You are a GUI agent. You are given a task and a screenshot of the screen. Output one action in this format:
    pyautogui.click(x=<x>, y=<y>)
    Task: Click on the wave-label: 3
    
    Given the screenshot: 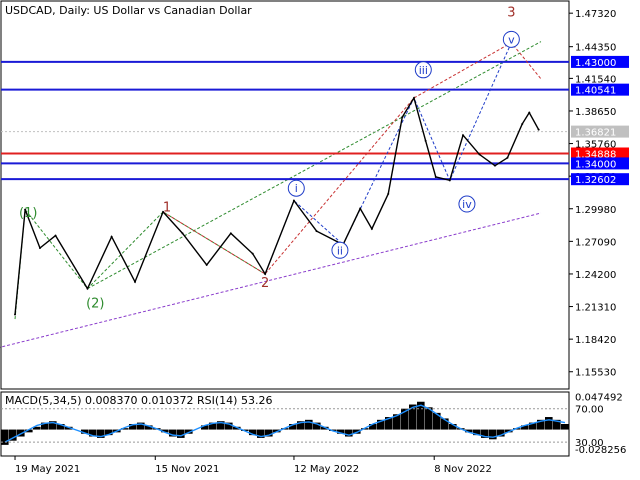 What is the action you would take?
    pyautogui.click(x=511, y=12)
    